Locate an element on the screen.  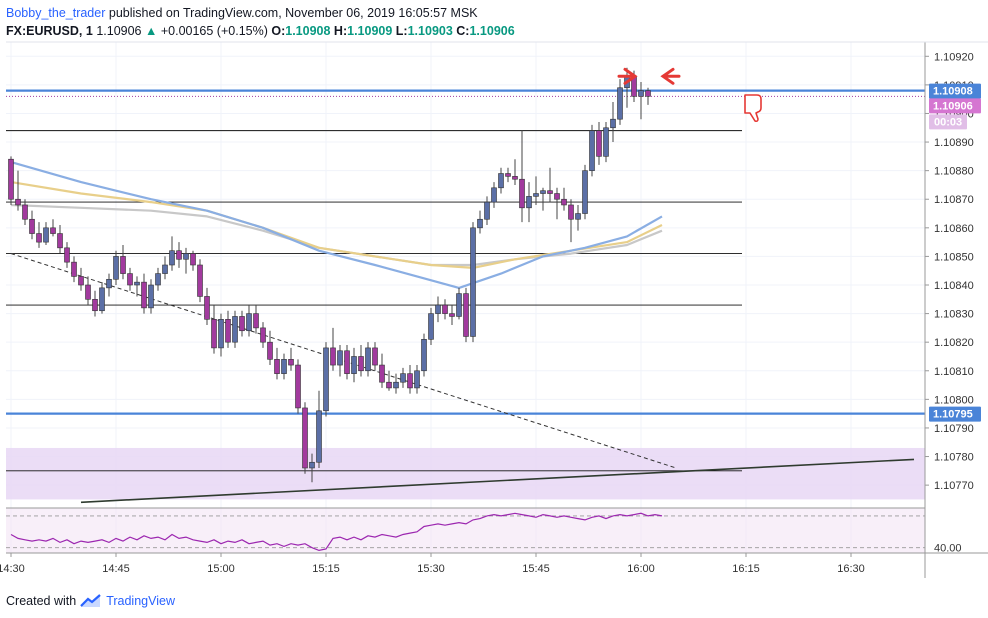
tradingview-brand-link: TradingView is located at coordinates (140, 601).